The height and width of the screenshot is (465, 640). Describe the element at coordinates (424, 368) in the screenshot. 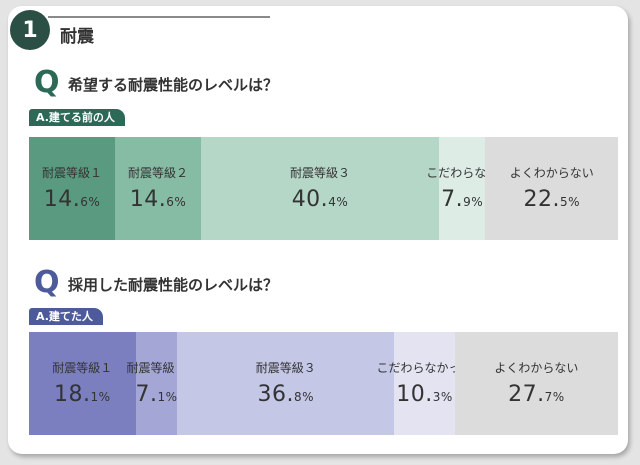

I see `segment-label: こだわらなかった` at that location.